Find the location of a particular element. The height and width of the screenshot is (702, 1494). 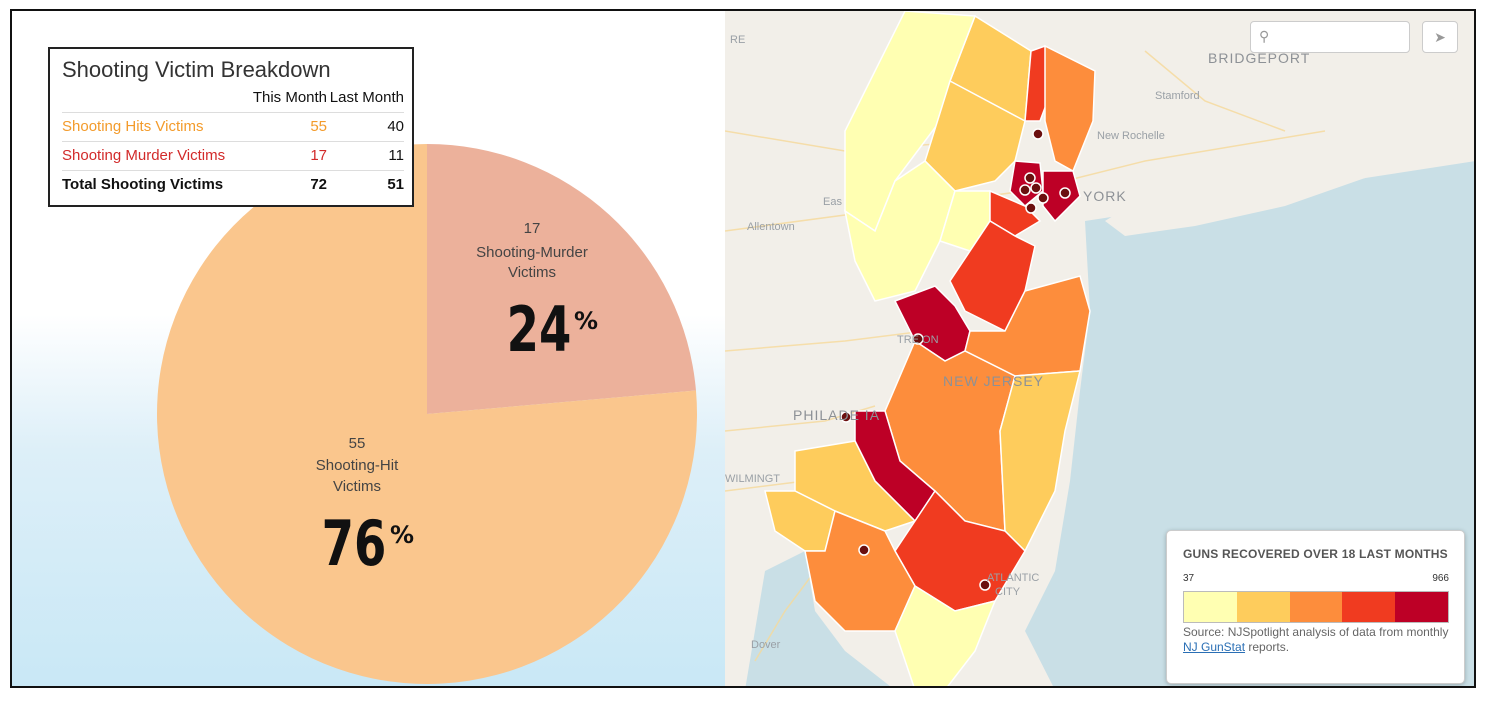

row-label-total: Total Shooting Victims is located at coordinates (156, 184).